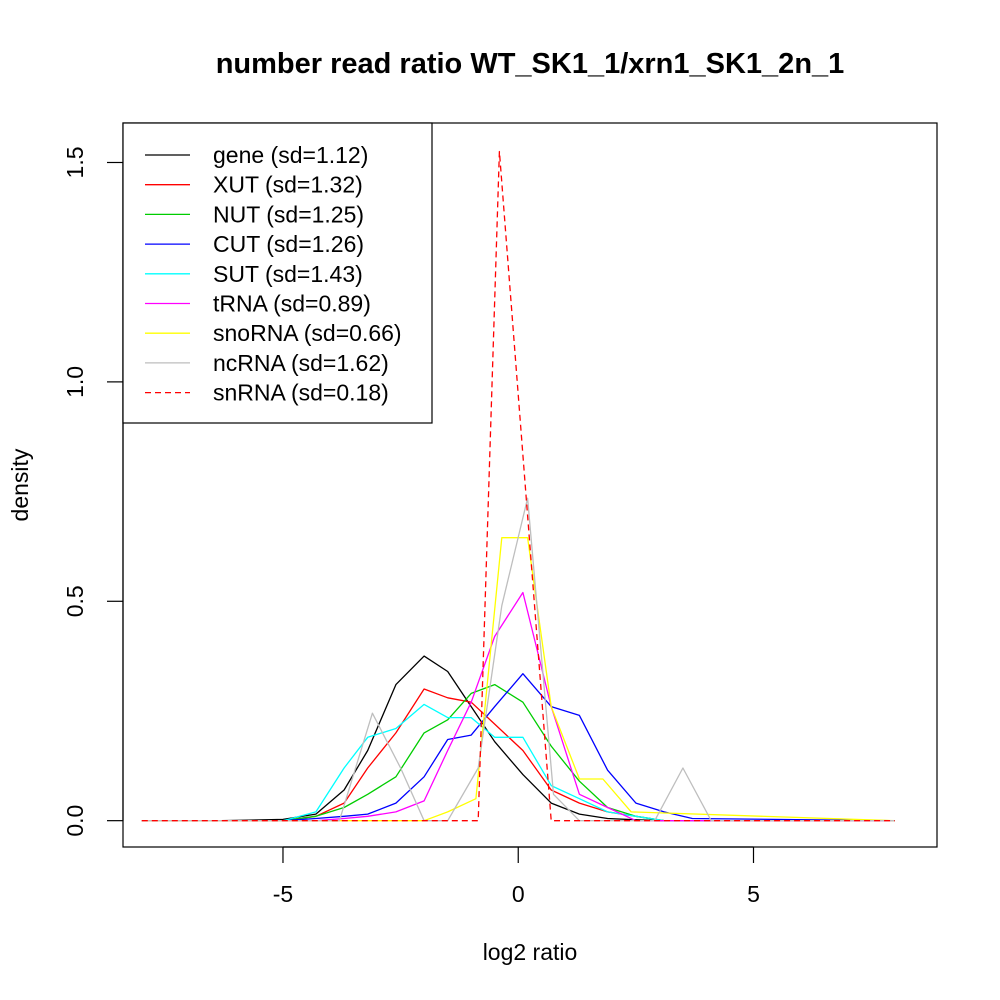  I want to click on legend-label-4: SUT (sd=1.43), so click(288, 274).